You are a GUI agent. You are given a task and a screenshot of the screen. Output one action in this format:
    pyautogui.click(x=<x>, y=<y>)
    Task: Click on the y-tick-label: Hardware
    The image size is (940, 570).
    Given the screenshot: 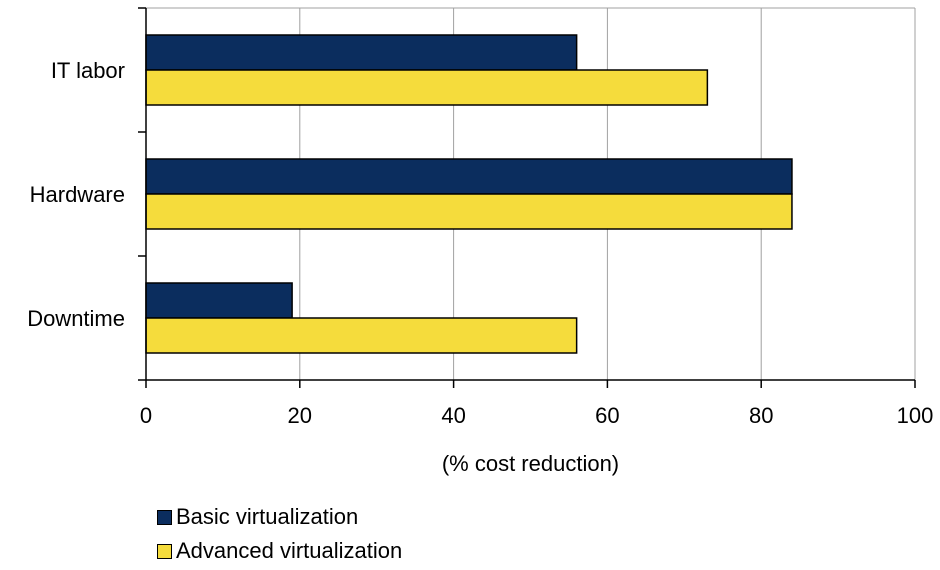 What is the action you would take?
    pyautogui.click(x=77, y=194)
    